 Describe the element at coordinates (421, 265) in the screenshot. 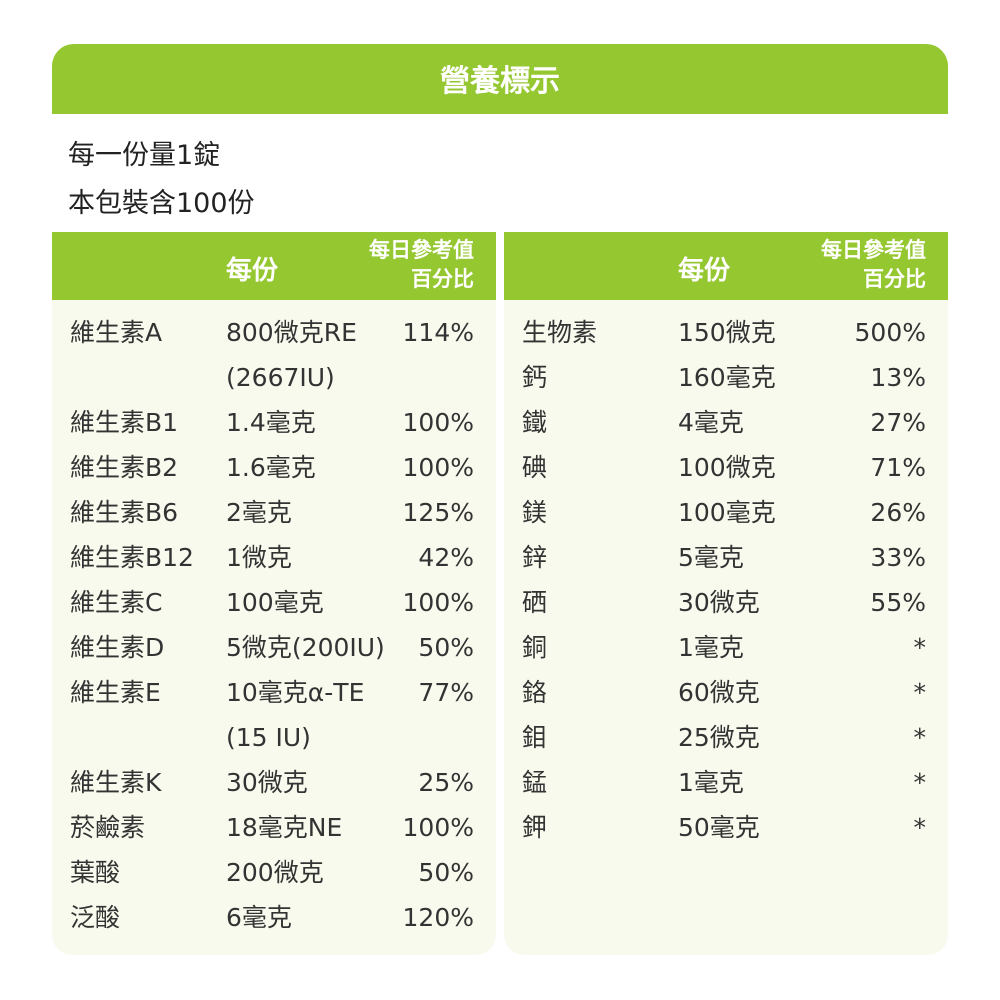

I see `daily-value-header: 每日參考值 百分比` at that location.